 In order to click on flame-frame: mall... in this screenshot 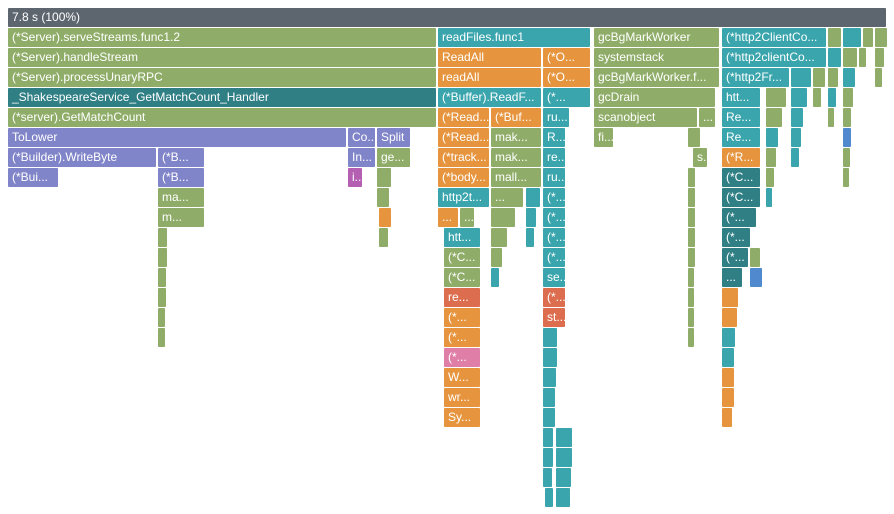, I will do `click(516, 177)`.